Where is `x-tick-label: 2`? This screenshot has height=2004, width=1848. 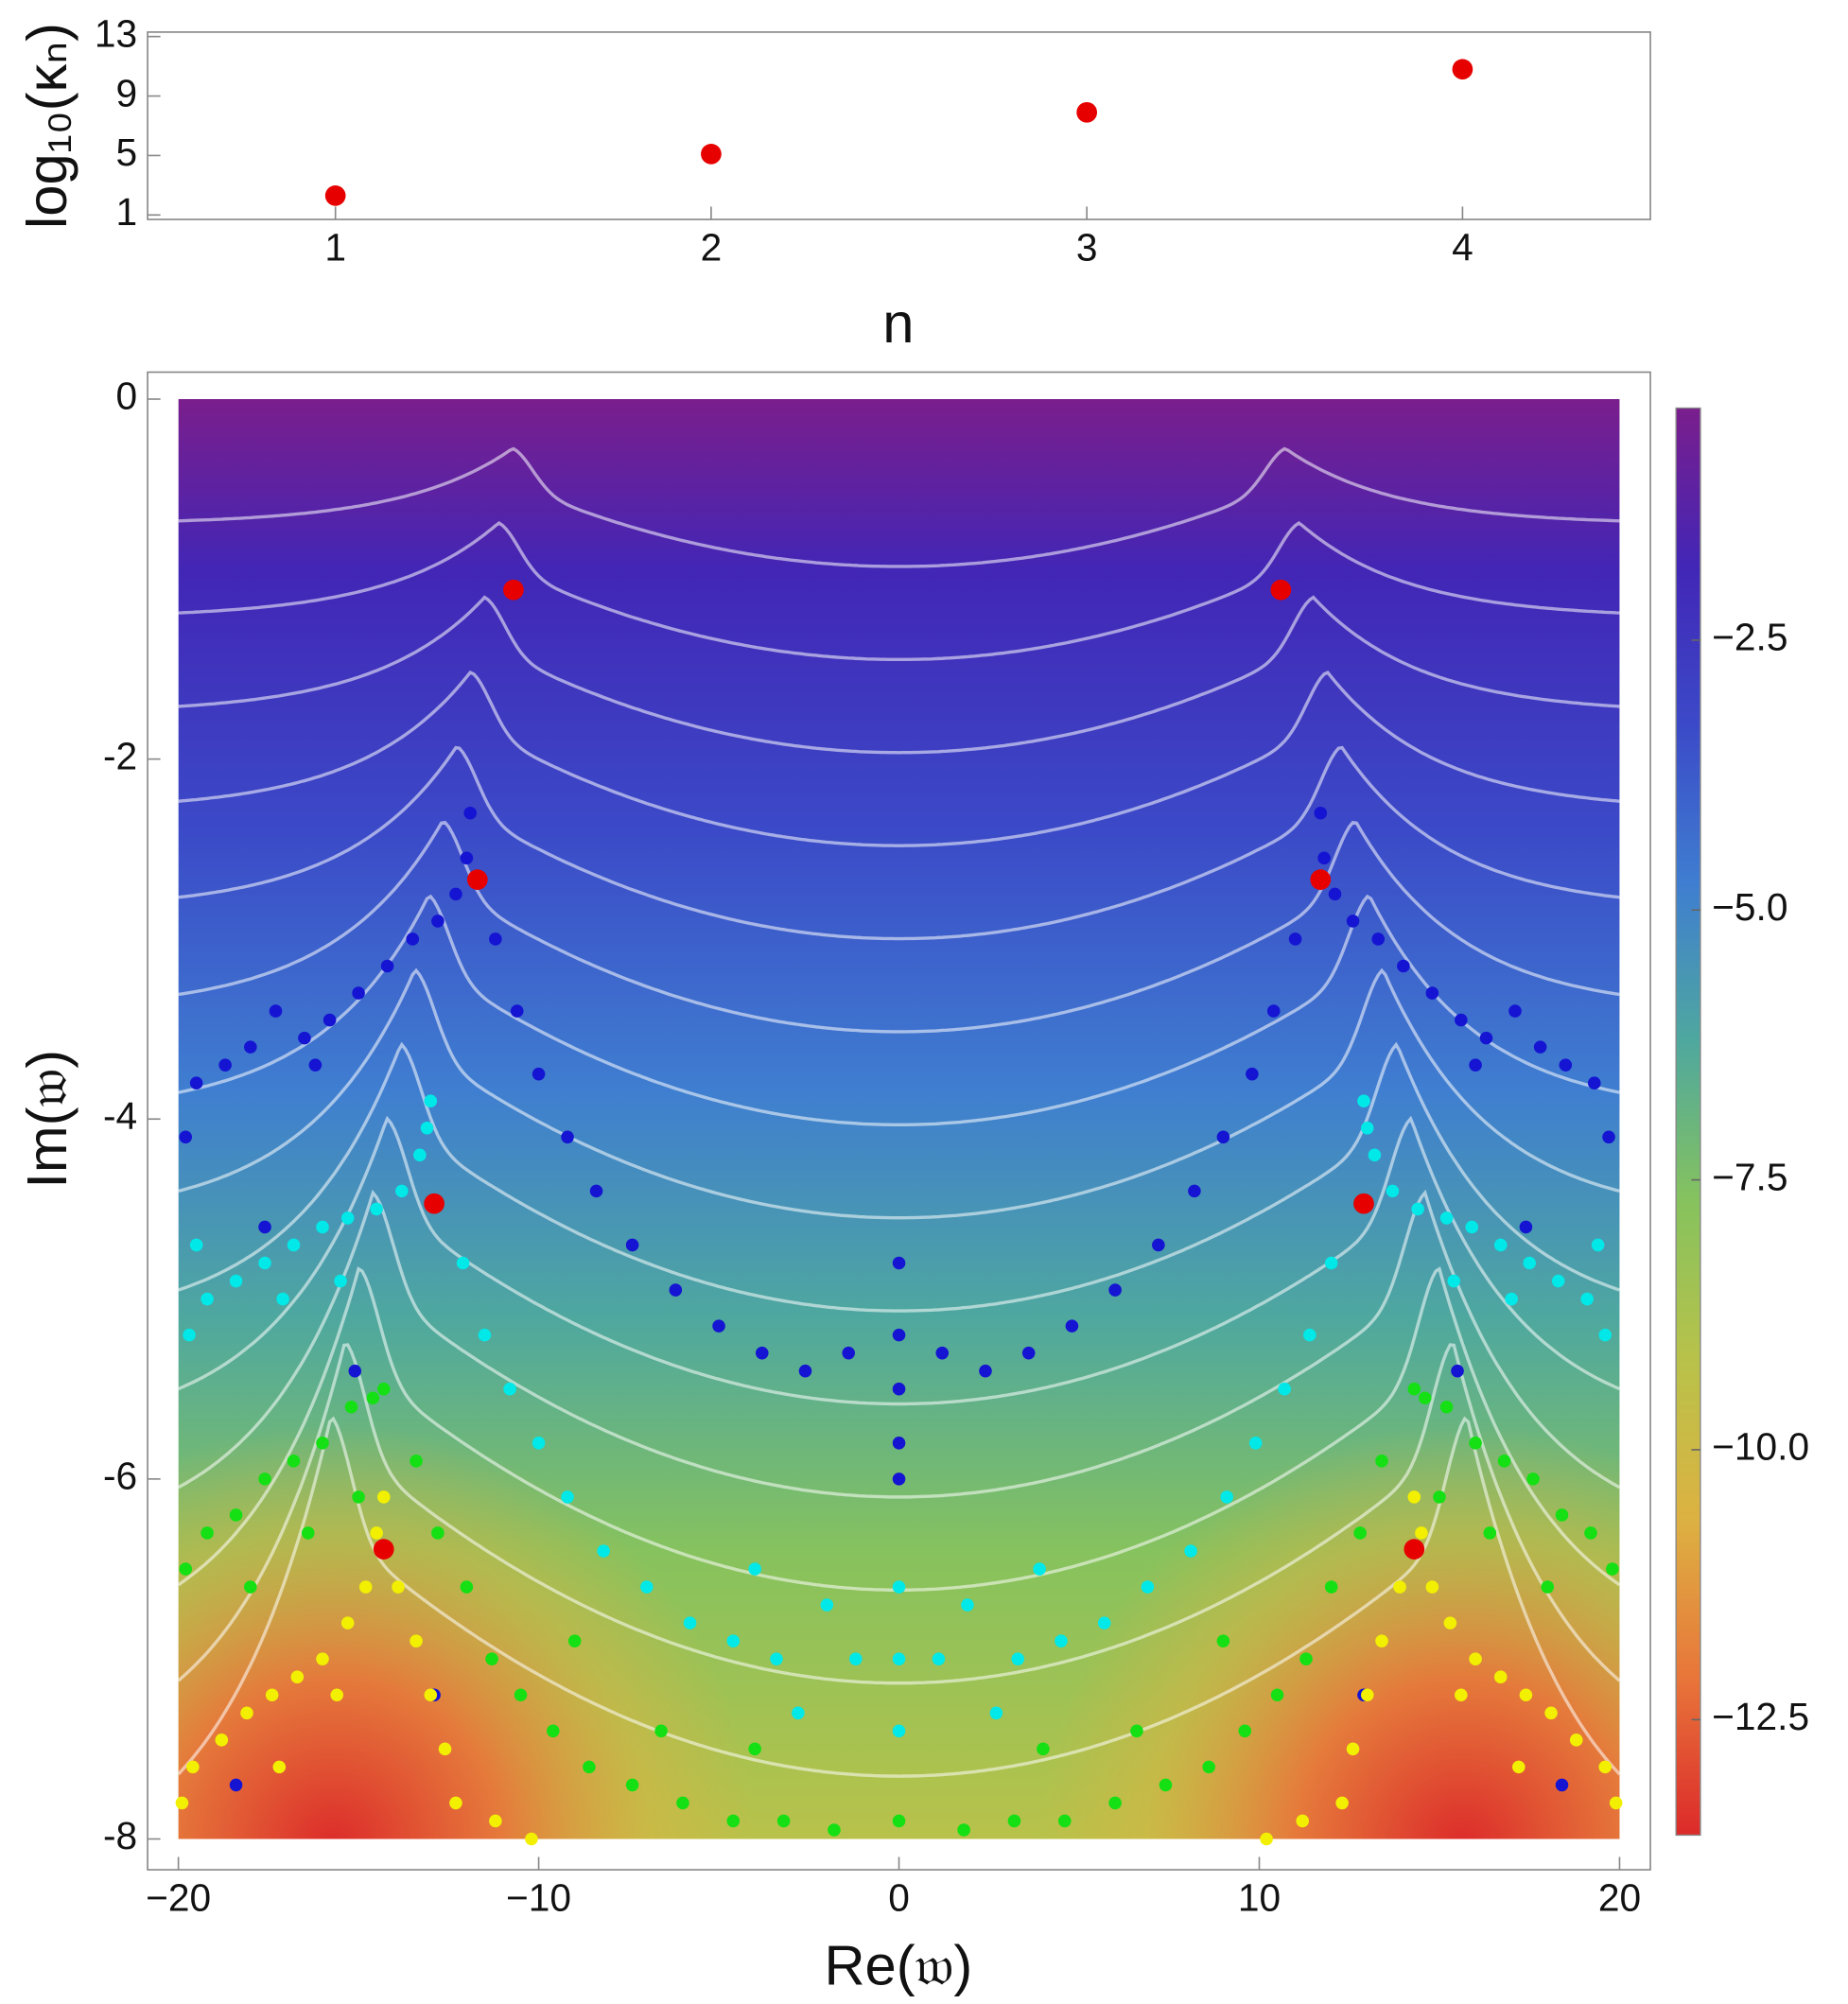 x-tick-label: 2 is located at coordinates (712, 247).